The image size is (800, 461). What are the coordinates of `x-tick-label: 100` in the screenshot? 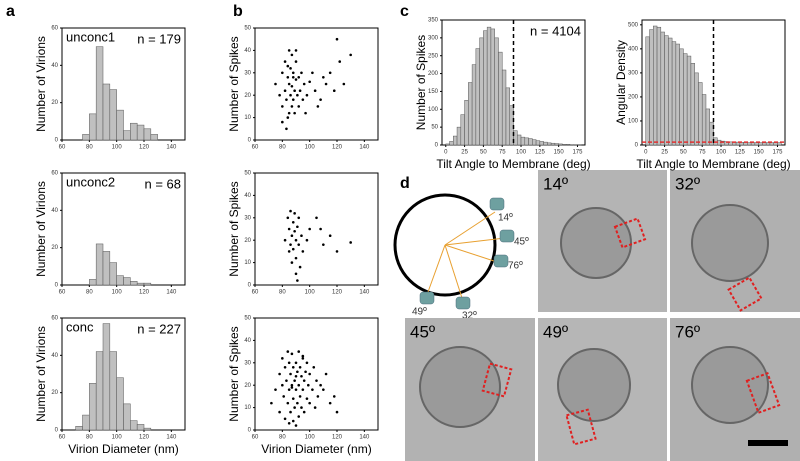 It's located at (117, 438).